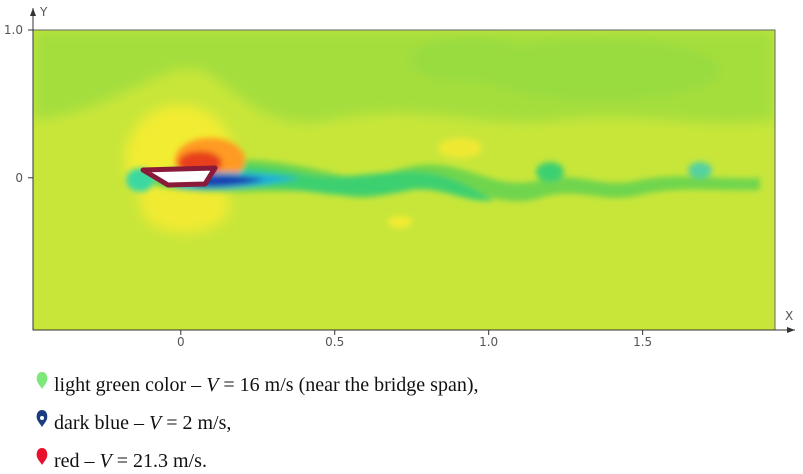 The height and width of the screenshot is (474, 803). What do you see at coordinates (791, 330) in the screenshot?
I see `x-arrow` at bounding box center [791, 330].